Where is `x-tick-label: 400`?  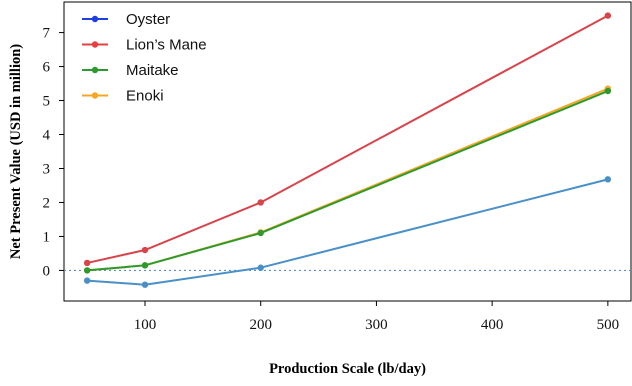 x-tick-label: 400 is located at coordinates (492, 325).